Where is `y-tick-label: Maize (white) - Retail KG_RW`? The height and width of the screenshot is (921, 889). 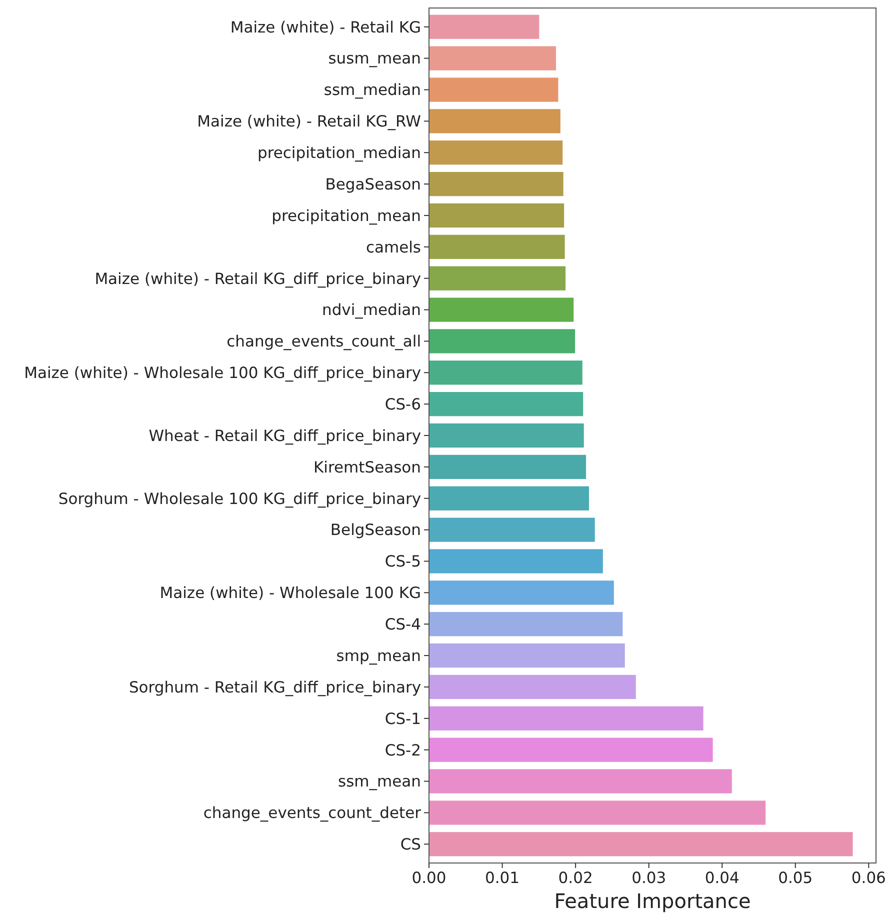 y-tick-label: Maize (white) - Retail KG_RW is located at coordinates (309, 121).